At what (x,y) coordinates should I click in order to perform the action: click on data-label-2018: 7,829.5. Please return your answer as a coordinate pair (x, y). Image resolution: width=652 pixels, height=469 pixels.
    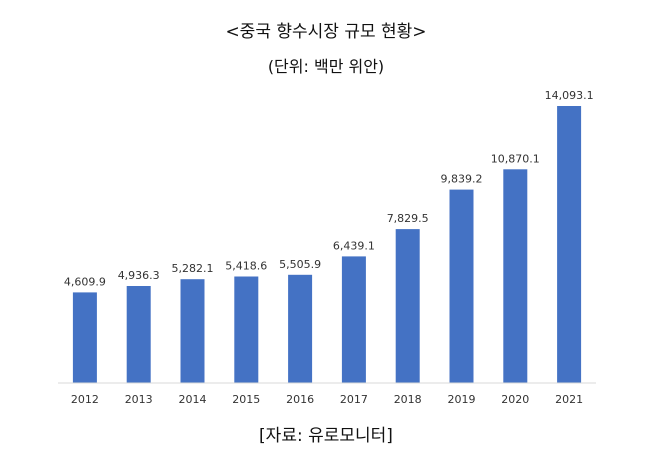
    Looking at the image, I should click on (408, 218).